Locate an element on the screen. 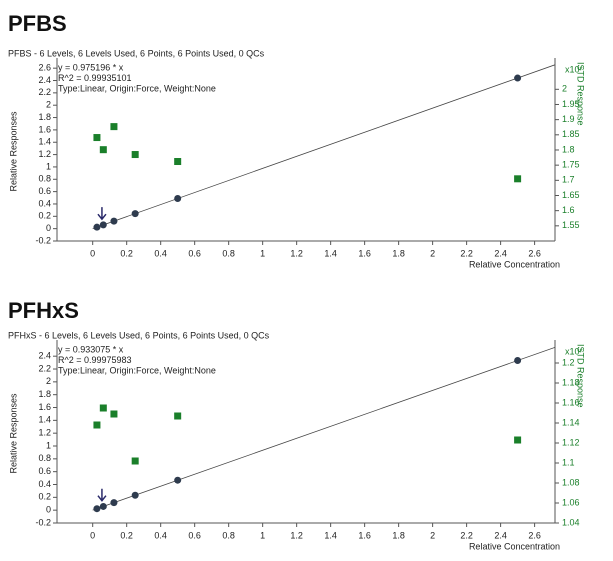 The height and width of the screenshot is (561, 613). chart-title: PFHxS is located at coordinates (43, 310).